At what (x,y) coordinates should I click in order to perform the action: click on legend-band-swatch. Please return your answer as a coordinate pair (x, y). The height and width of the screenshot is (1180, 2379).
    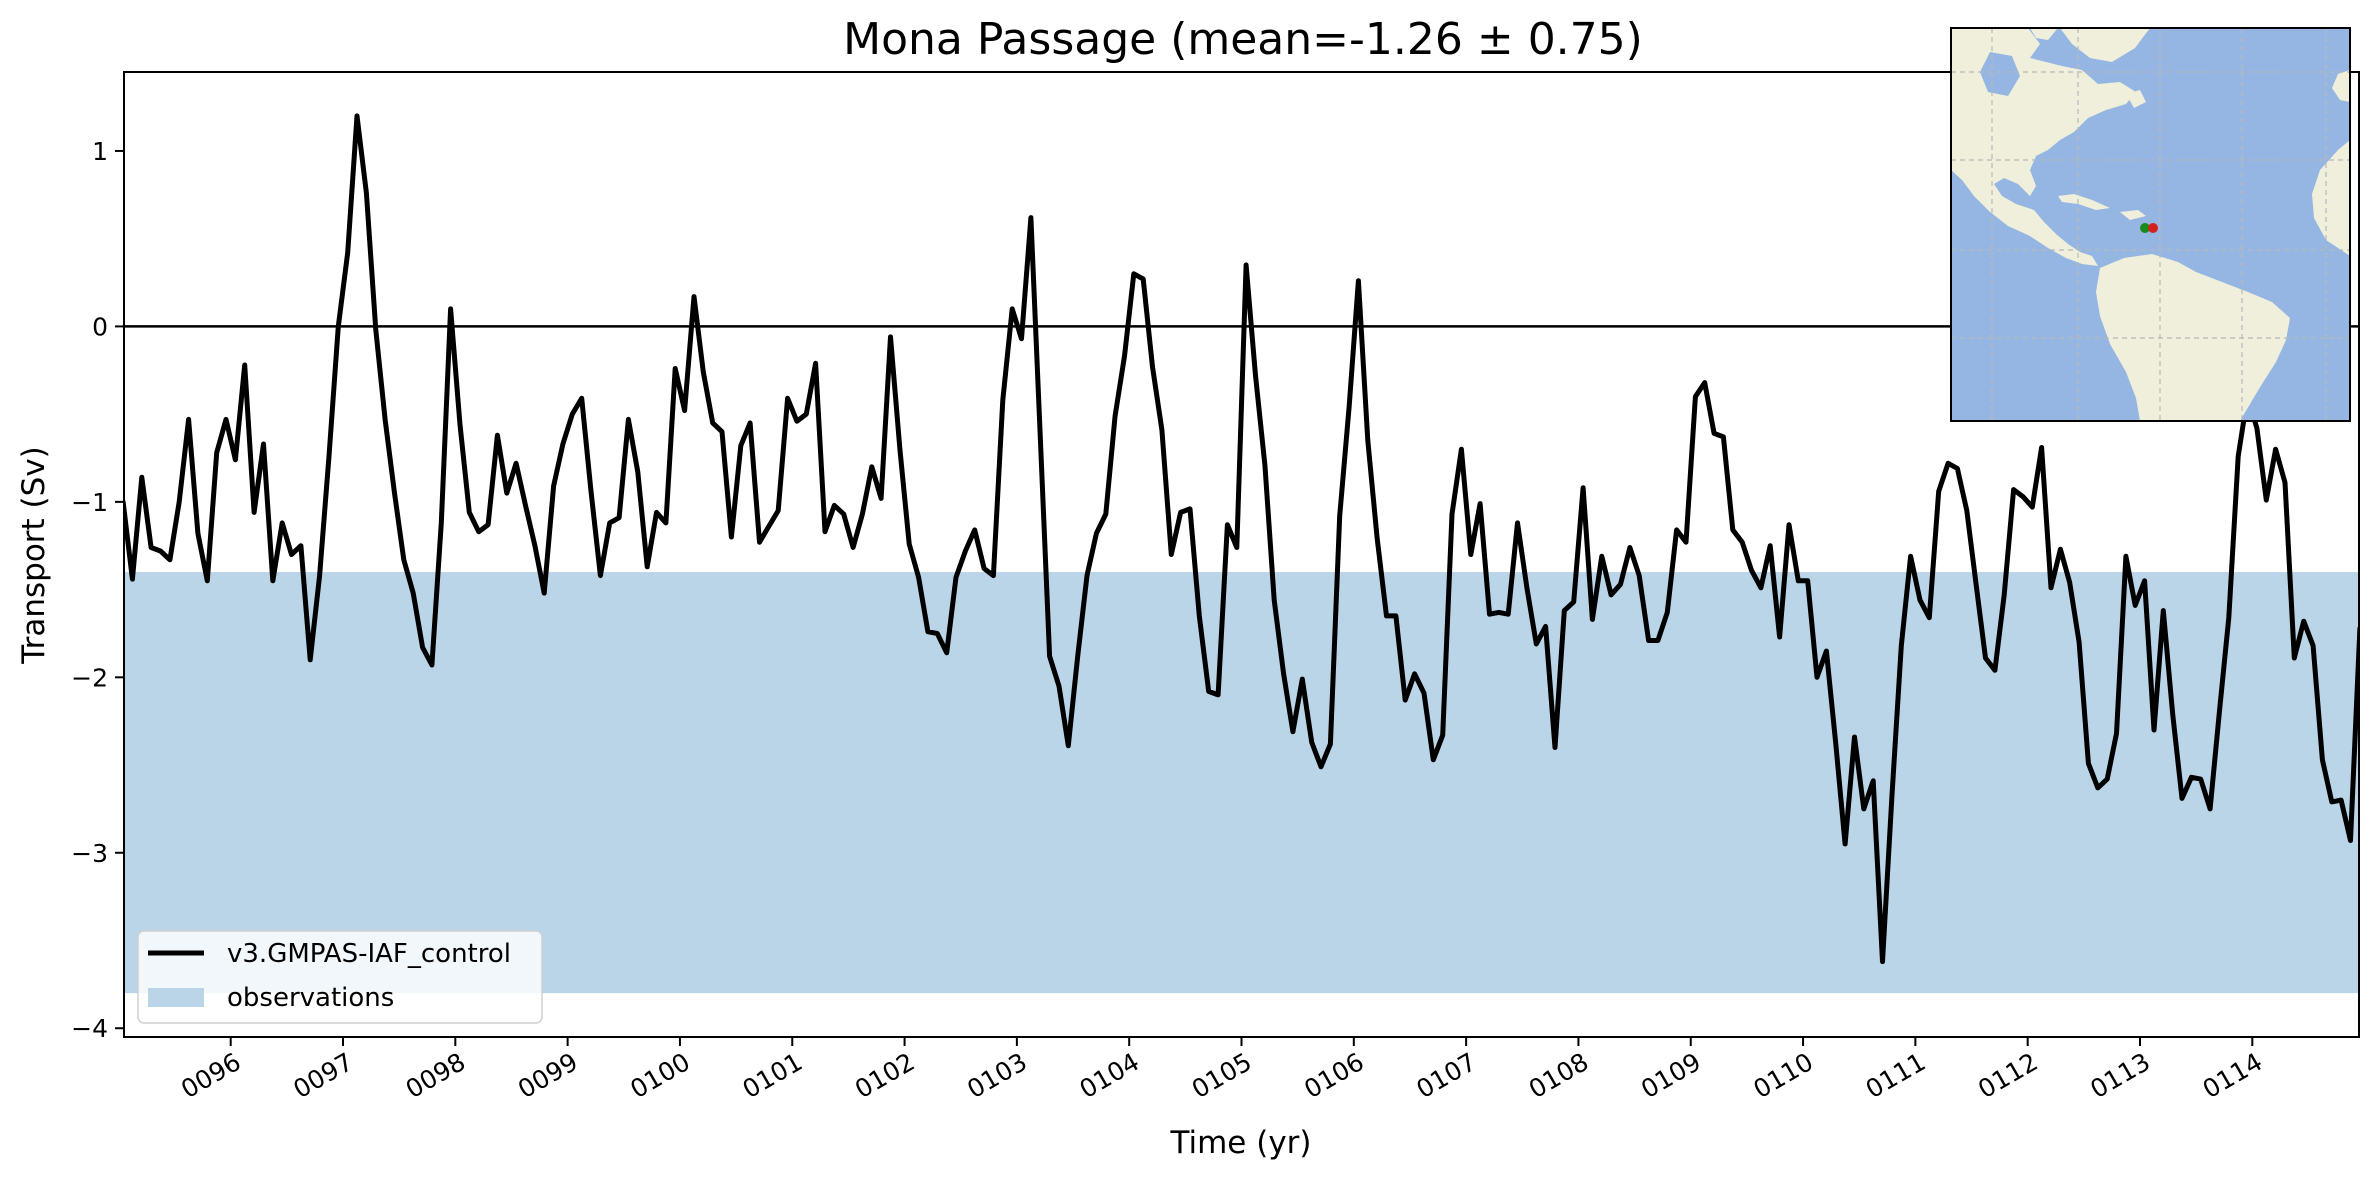
    Looking at the image, I should click on (176, 997).